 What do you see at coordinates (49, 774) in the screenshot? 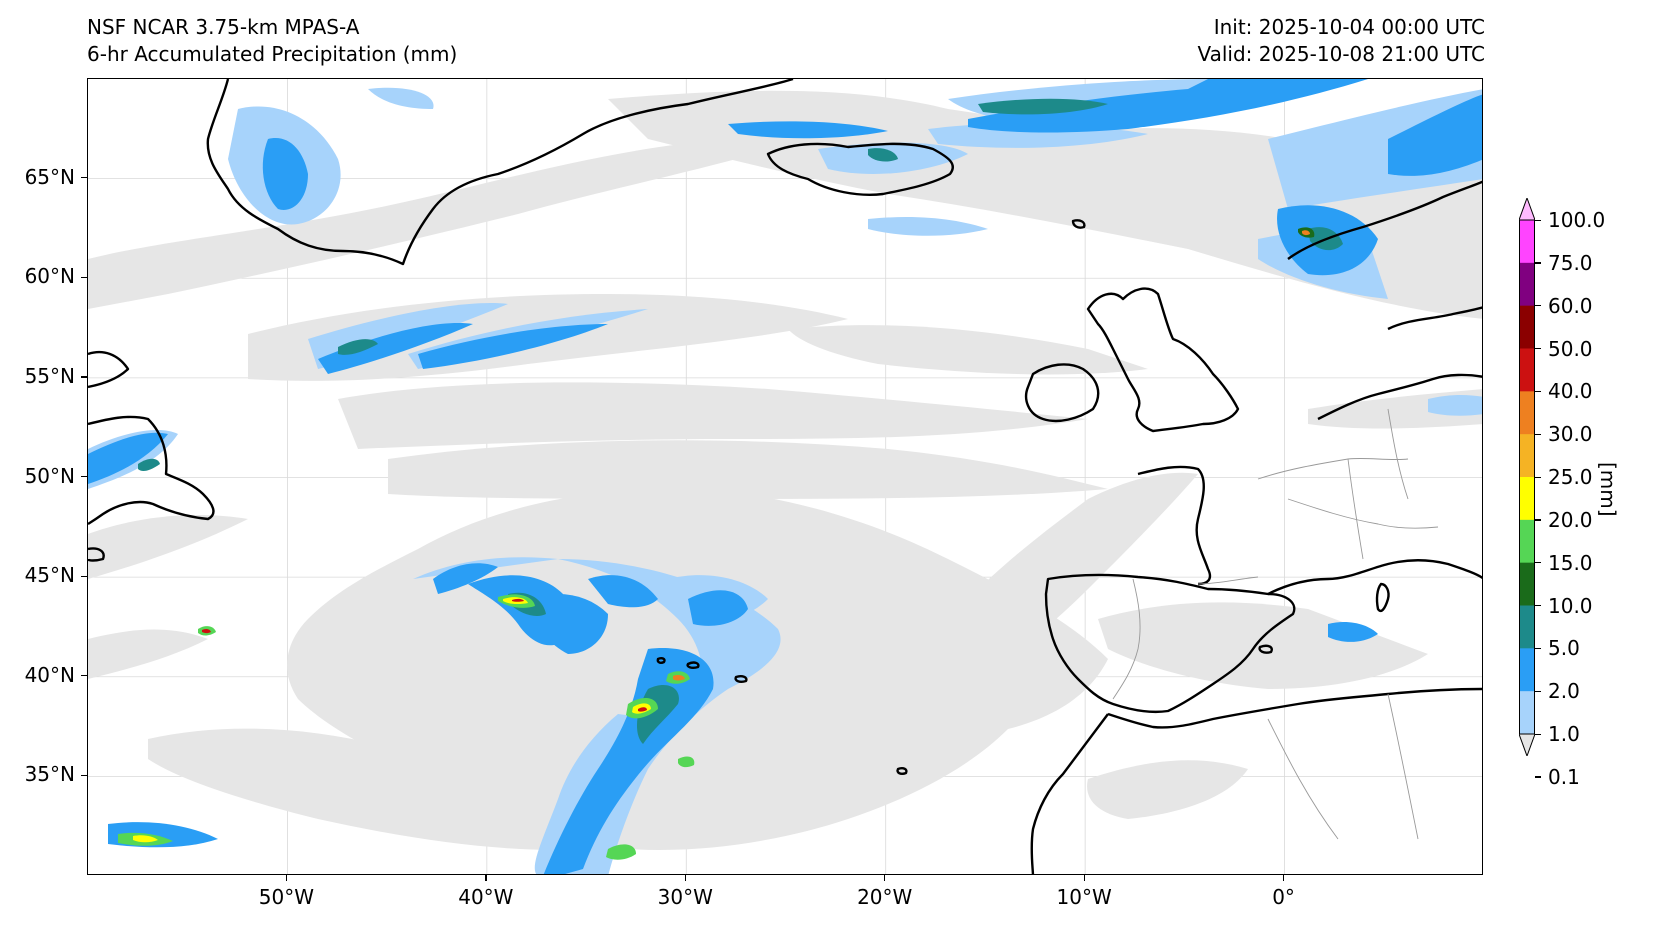
I see `lat-tick-label: 35°N` at bounding box center [49, 774].